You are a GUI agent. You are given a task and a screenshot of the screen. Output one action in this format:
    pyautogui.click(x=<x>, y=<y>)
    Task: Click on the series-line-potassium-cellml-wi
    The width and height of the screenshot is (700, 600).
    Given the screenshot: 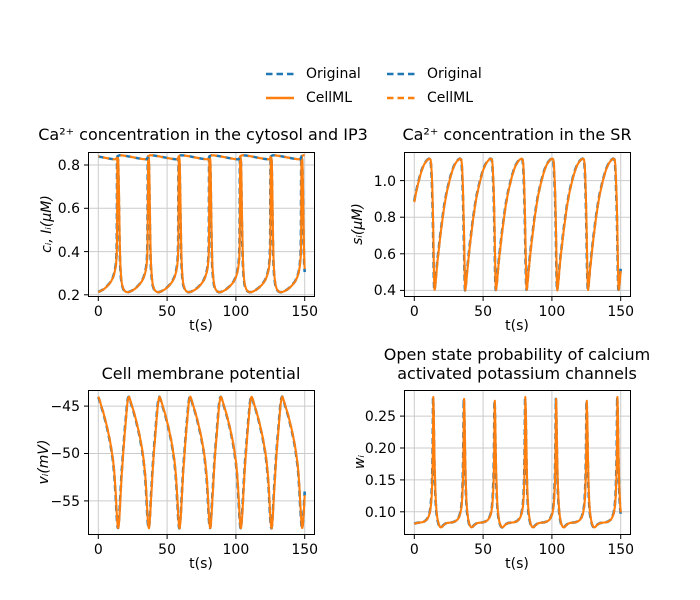 What is the action you would take?
    pyautogui.click(x=517, y=462)
    